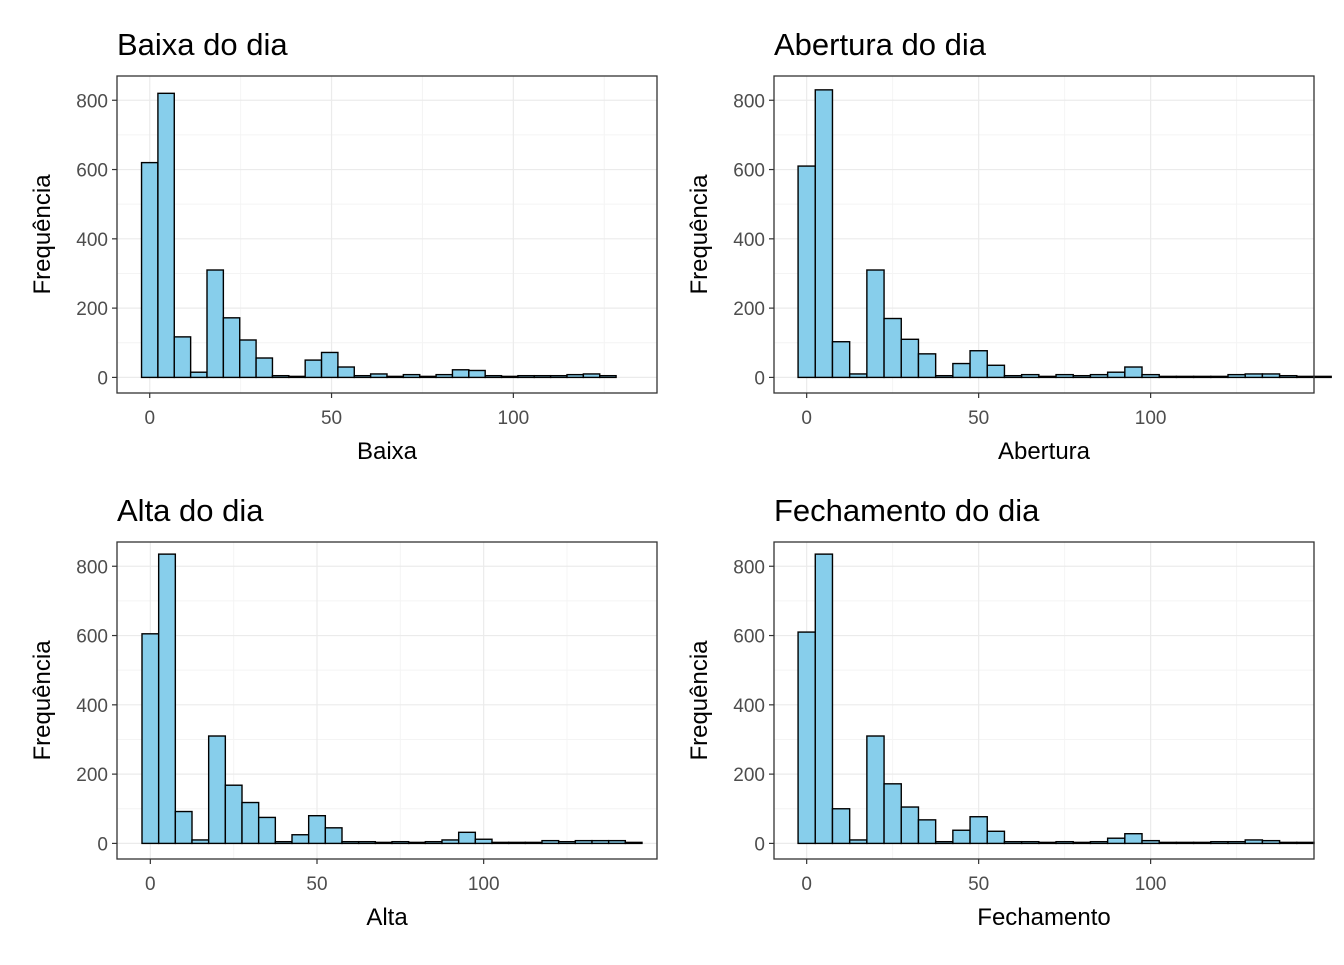  What do you see at coordinates (202, 44) in the screenshot?
I see `chart-title: Baixa do dia` at bounding box center [202, 44].